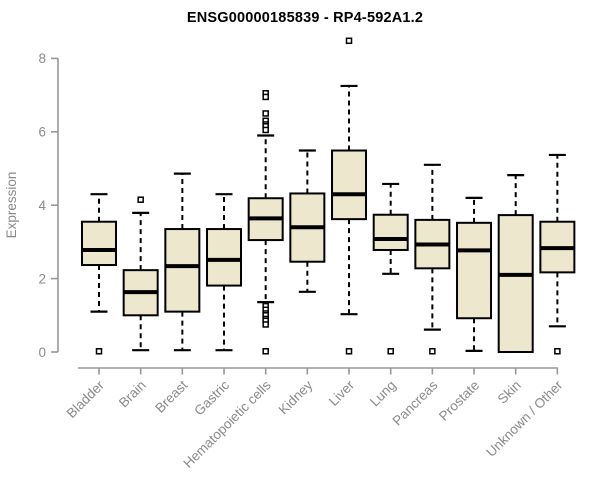 The image size is (600, 500). I want to click on x-tick-label-pancreas: Pancreas, so click(415, 402).